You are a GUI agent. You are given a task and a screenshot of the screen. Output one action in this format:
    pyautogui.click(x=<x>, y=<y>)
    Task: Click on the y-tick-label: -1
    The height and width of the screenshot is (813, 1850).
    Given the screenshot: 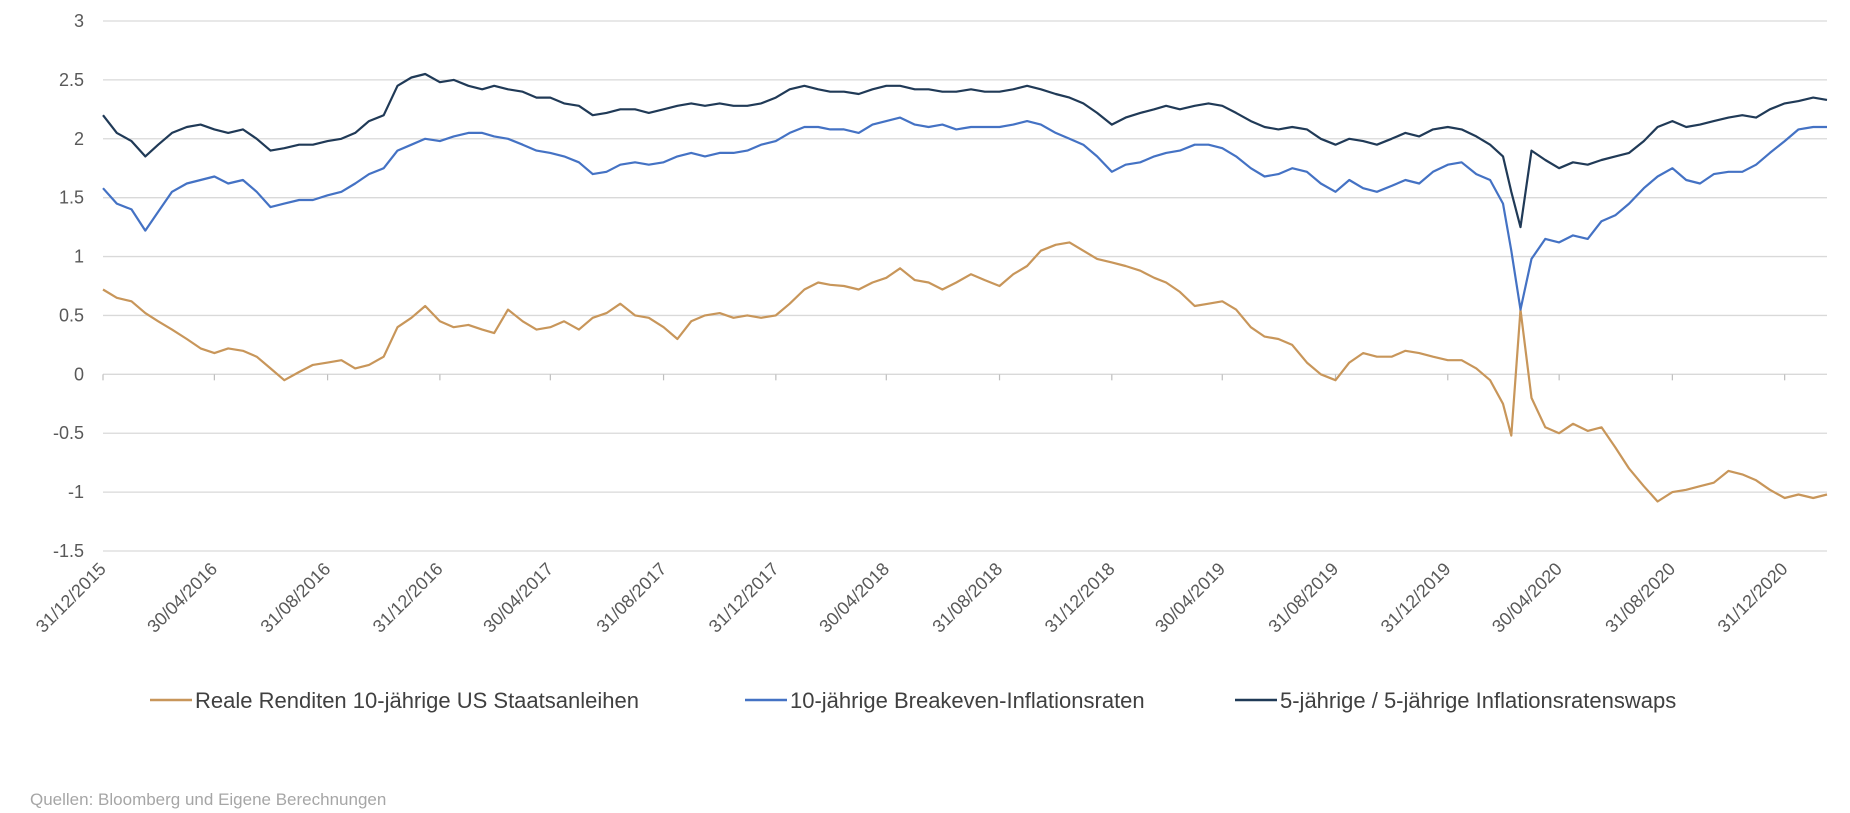 What is the action you would take?
    pyautogui.click(x=76, y=492)
    